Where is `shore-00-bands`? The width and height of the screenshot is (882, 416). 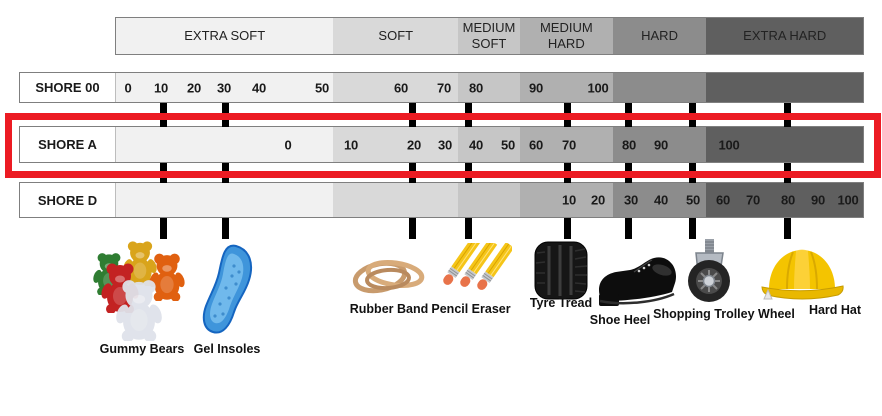
shore-00-bands is located at coordinates (441, 87).